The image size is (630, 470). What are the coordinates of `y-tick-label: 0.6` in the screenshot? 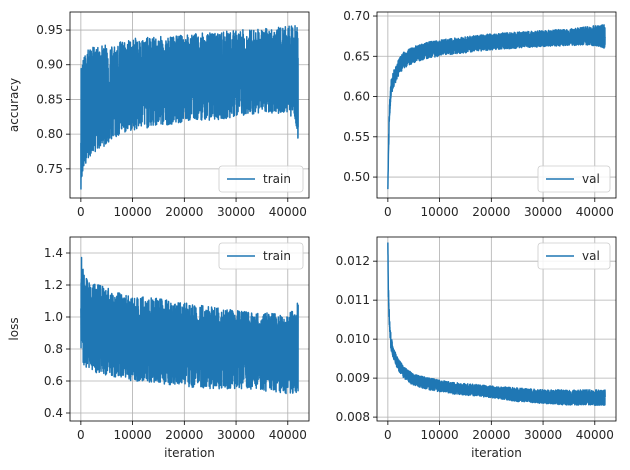 It's located at (53, 381).